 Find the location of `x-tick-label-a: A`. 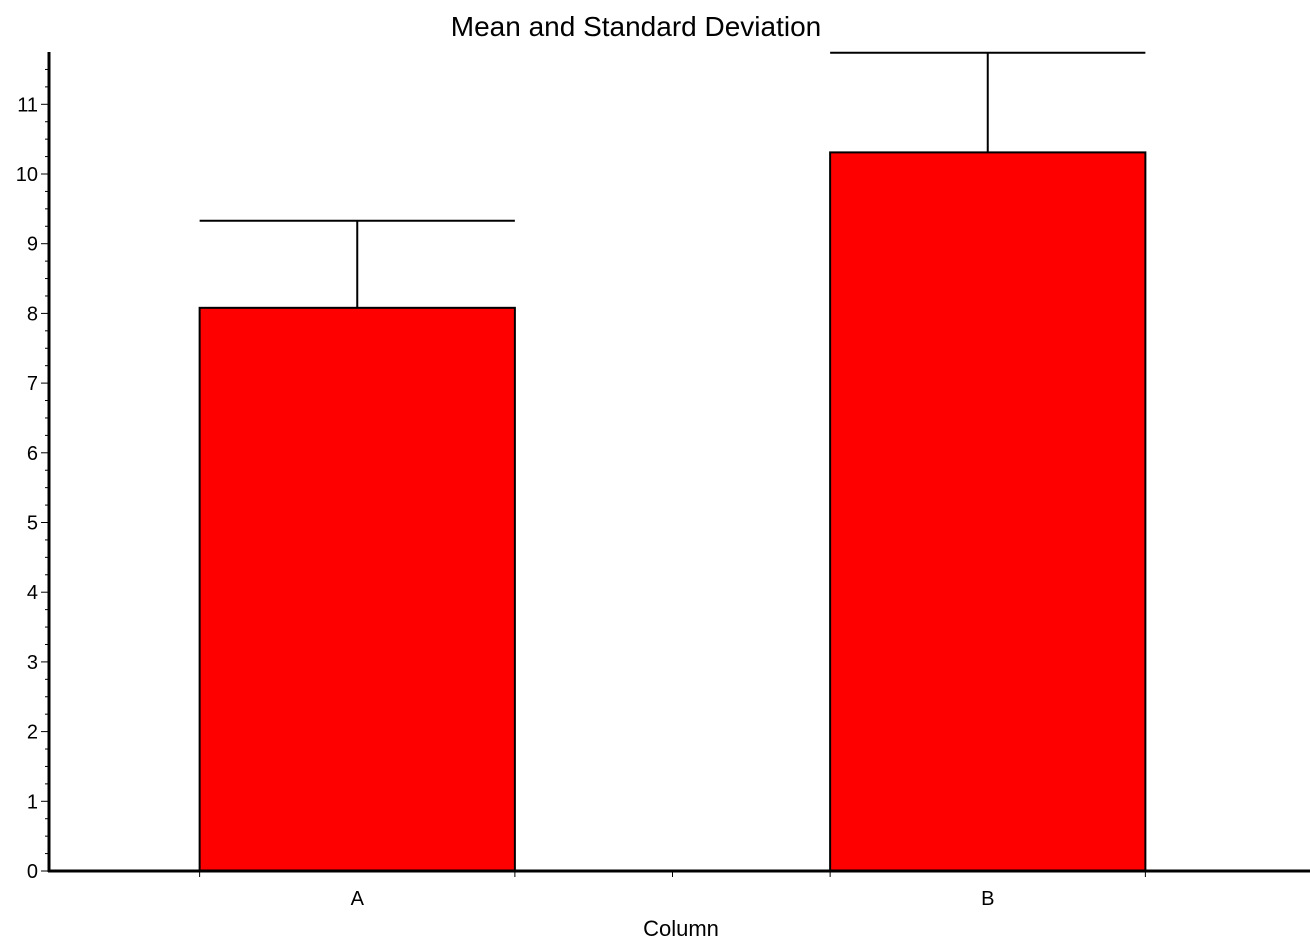

x-tick-label-a: A is located at coordinates (358, 899).